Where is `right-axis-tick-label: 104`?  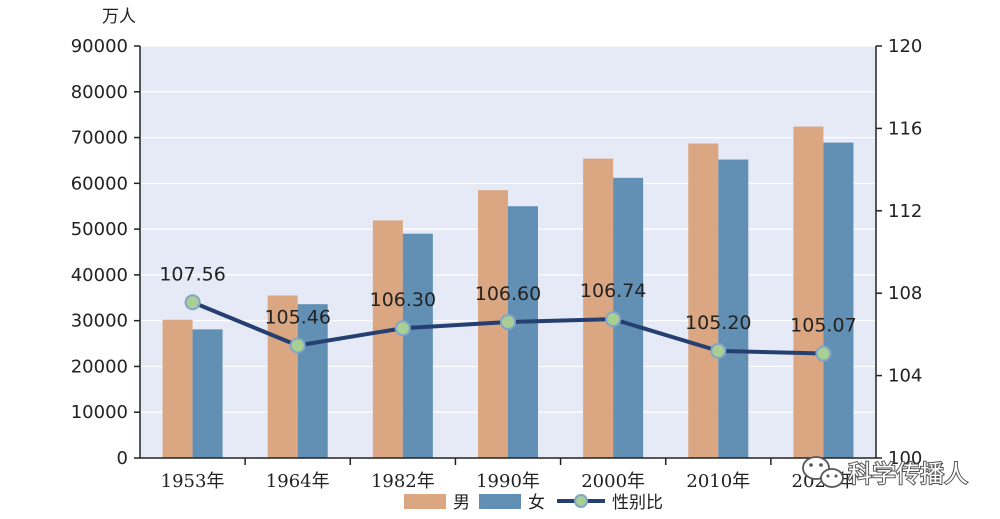
right-axis-tick-label: 104 is located at coordinates (905, 376).